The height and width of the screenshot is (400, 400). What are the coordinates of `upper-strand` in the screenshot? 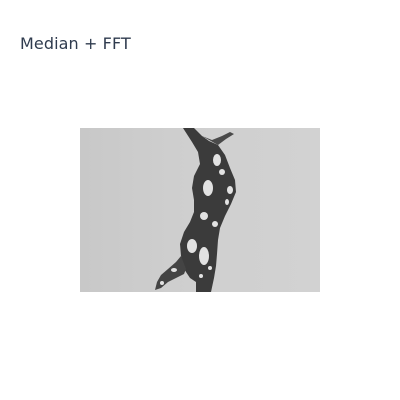 It's located at (218, 138).